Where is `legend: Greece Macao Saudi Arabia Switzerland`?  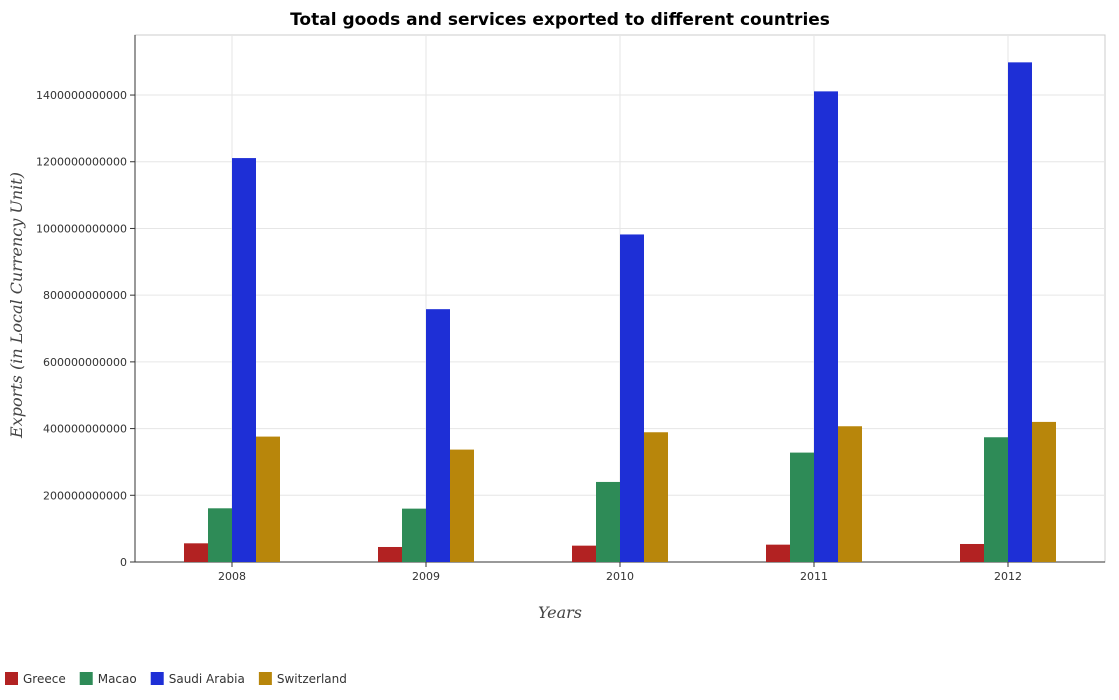 legend: Greece Macao Saudi Arabia Switzerland is located at coordinates (176, 679).